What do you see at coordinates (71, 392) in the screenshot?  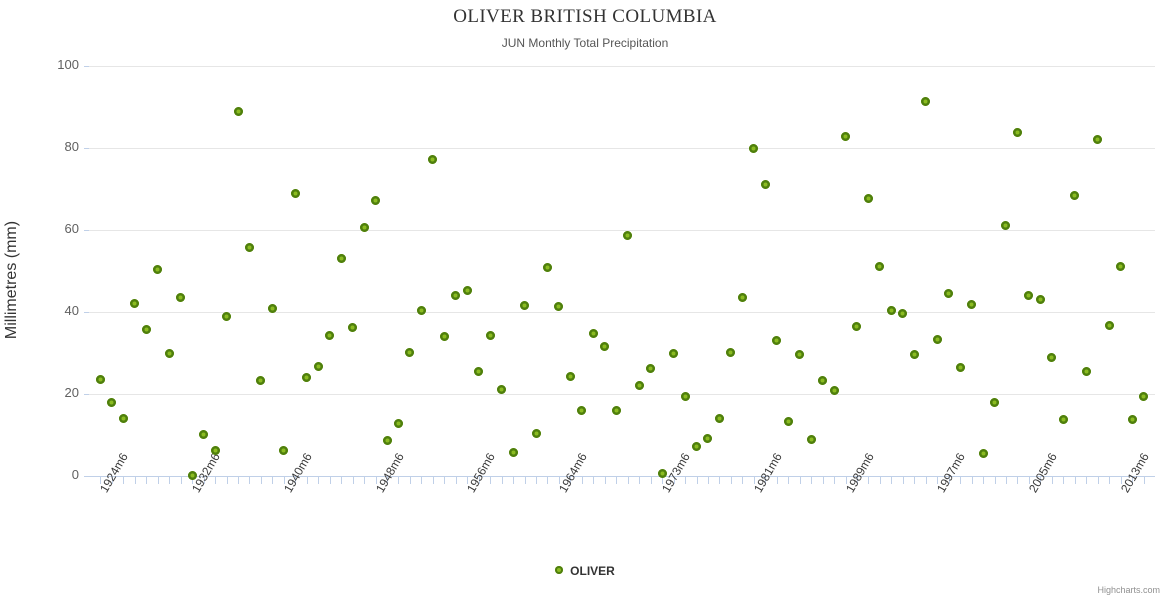 I see `y-axis-tick-label: 20` at bounding box center [71, 392].